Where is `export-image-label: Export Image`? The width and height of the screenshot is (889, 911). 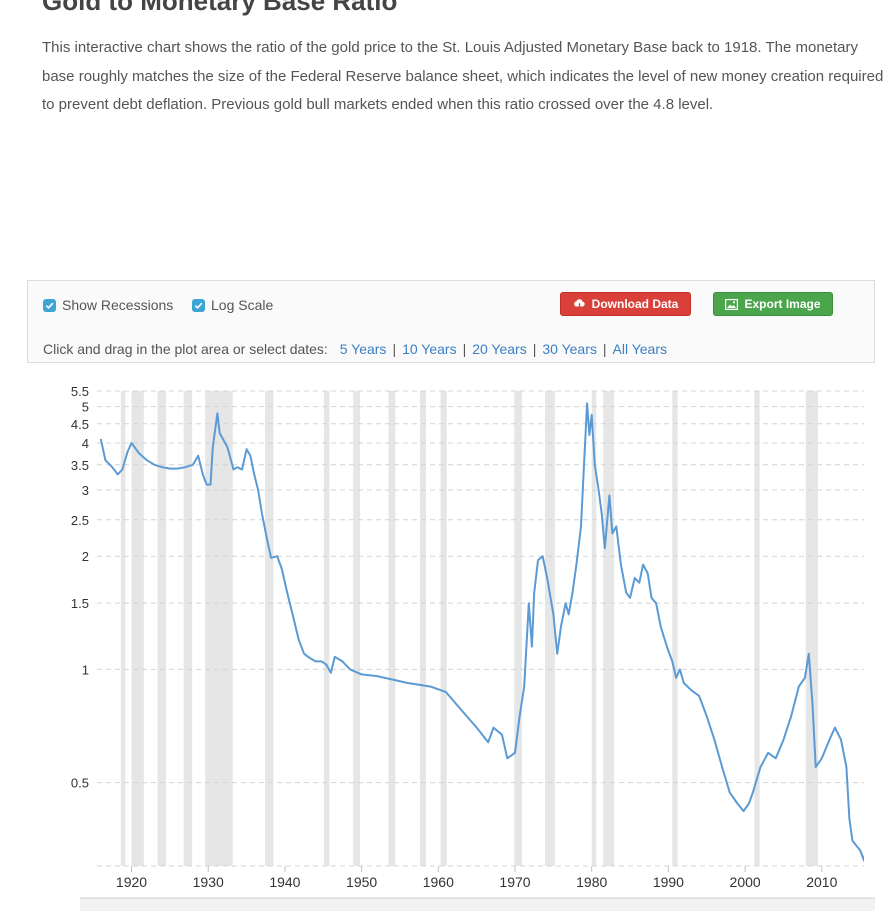
export-image-label: Export Image is located at coordinates (782, 304).